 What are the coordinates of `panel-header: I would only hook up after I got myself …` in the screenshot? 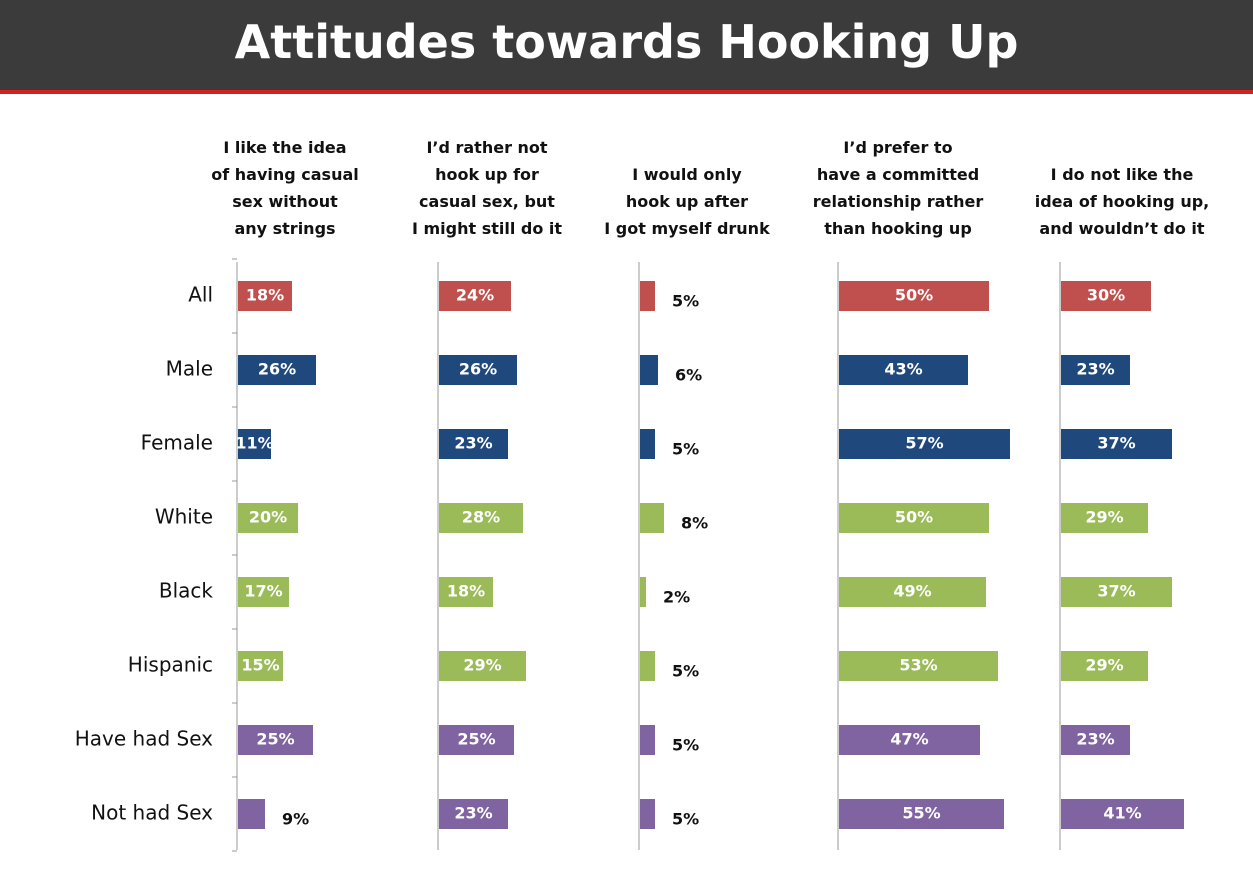 It's located at (687, 201).